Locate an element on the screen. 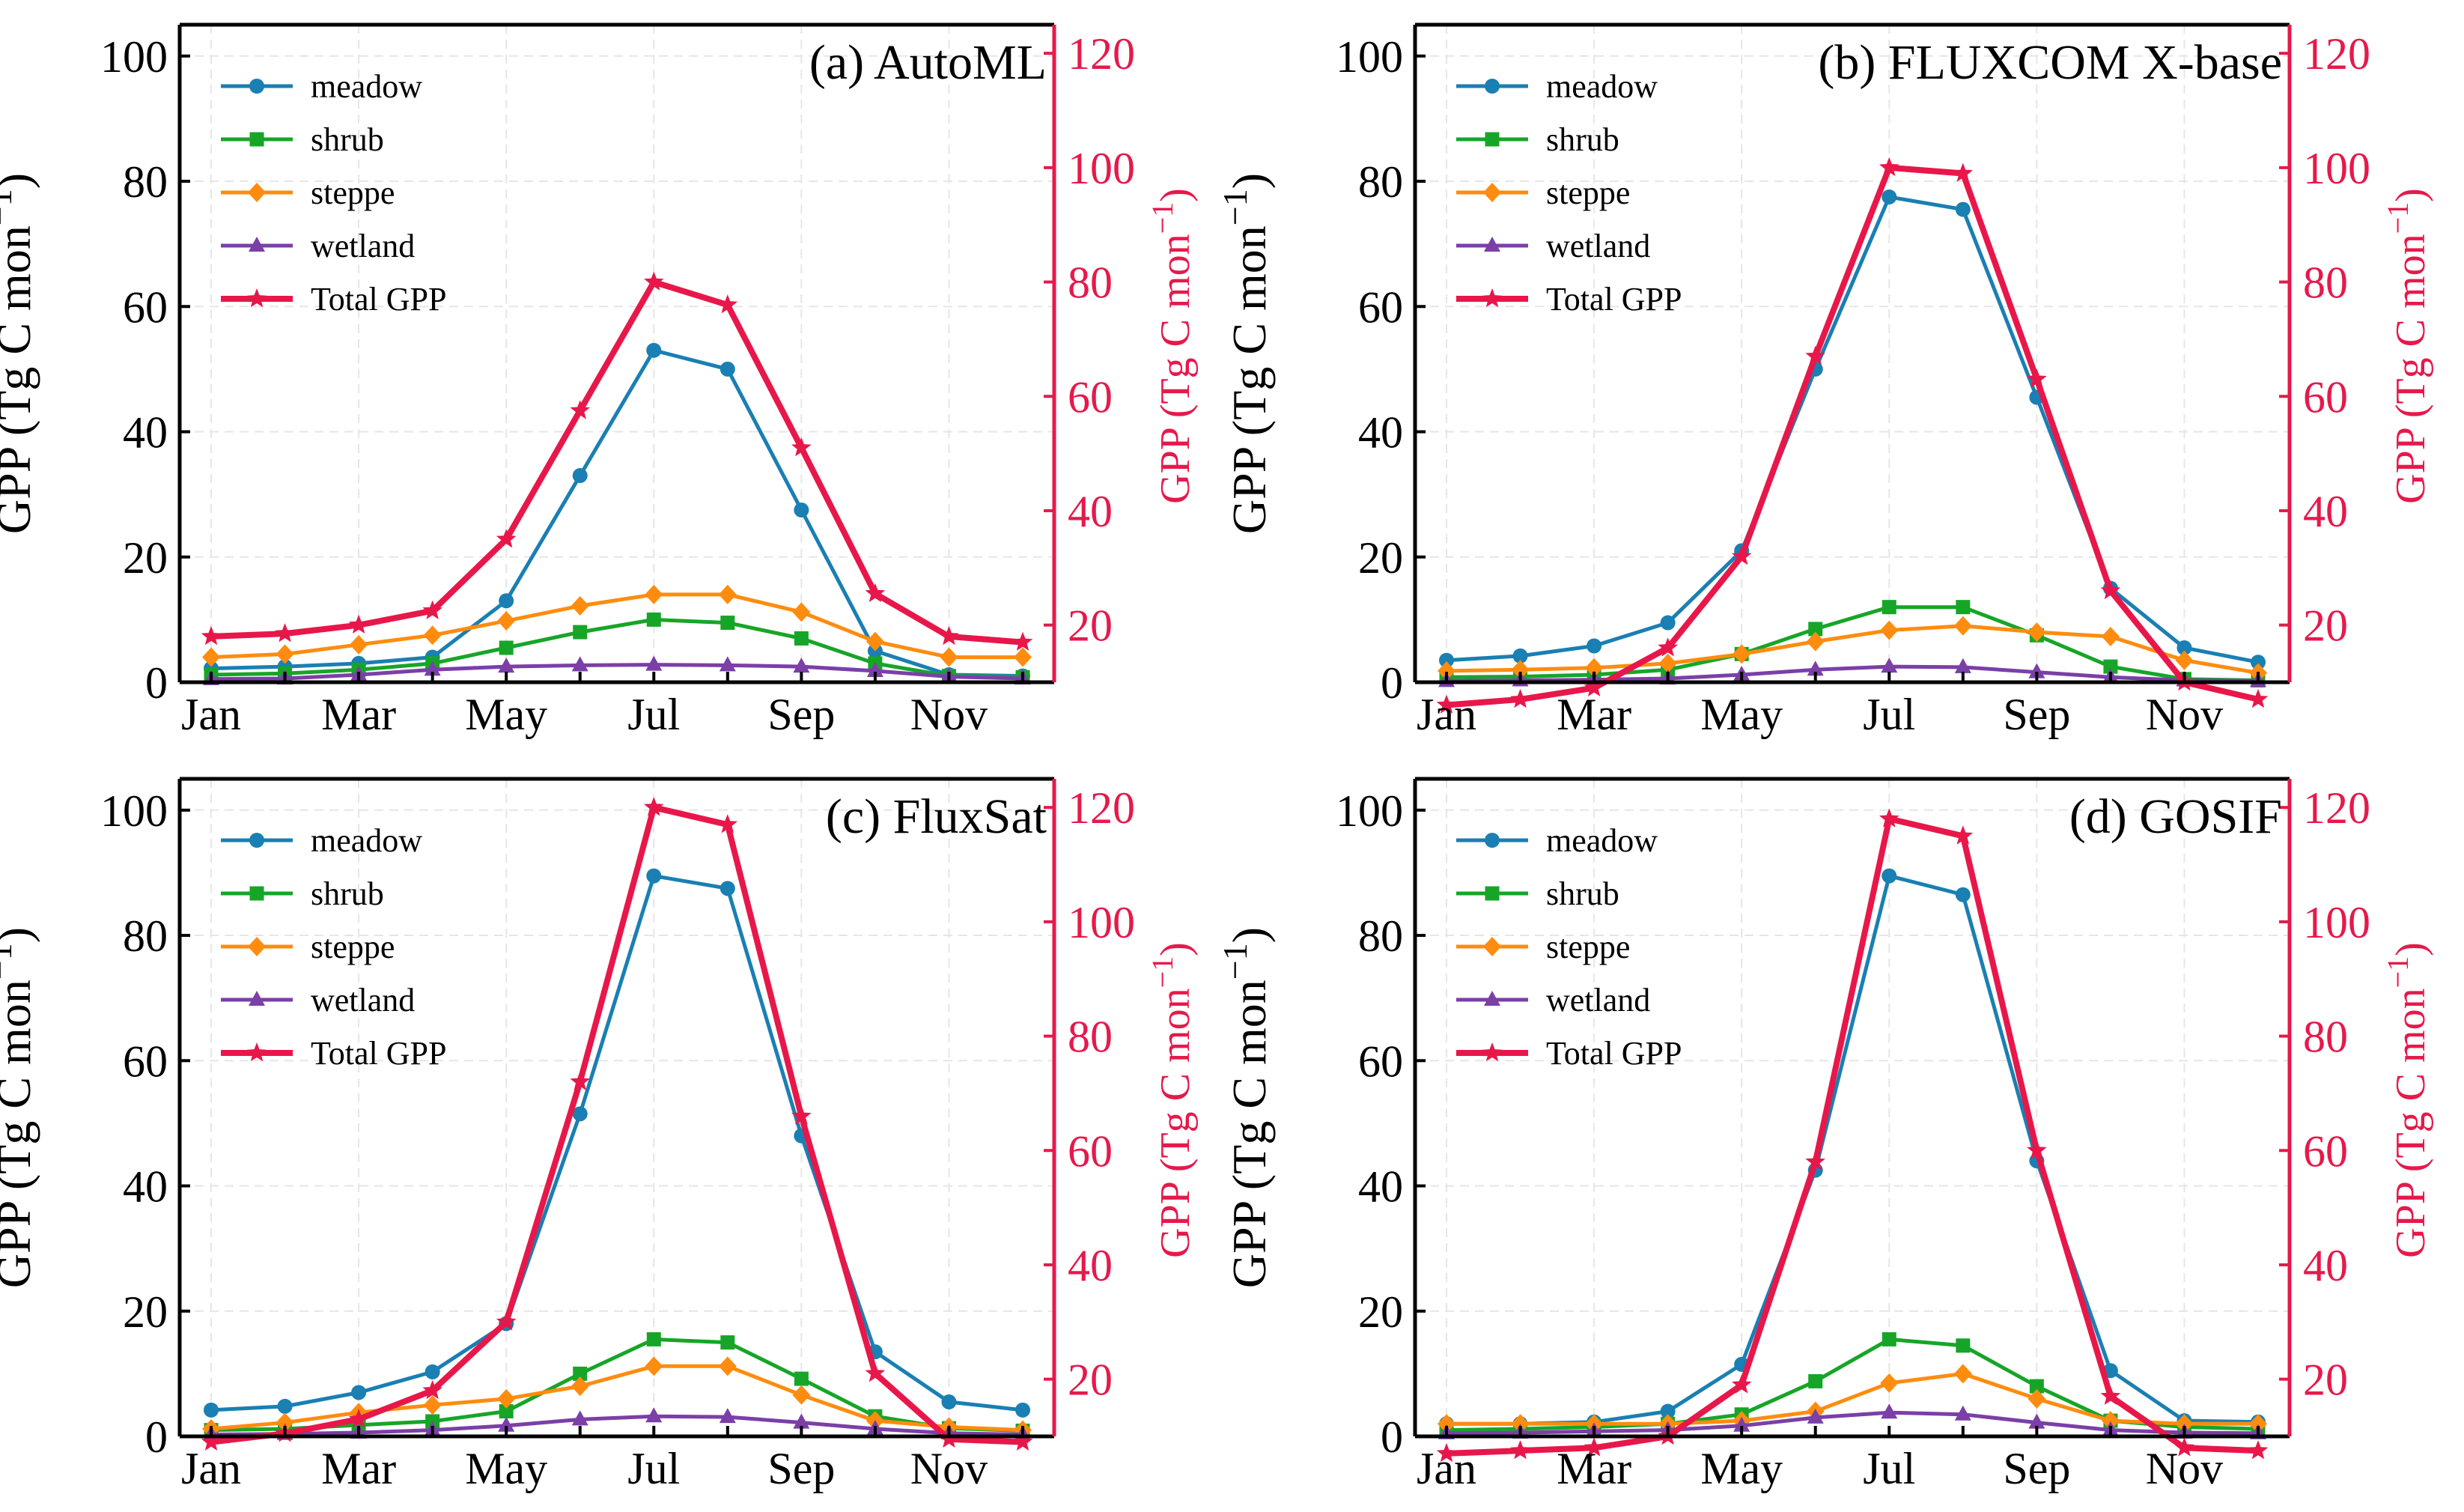 This screenshot has height=1512, width=2464. series-line-shrub is located at coordinates (1852, 643).